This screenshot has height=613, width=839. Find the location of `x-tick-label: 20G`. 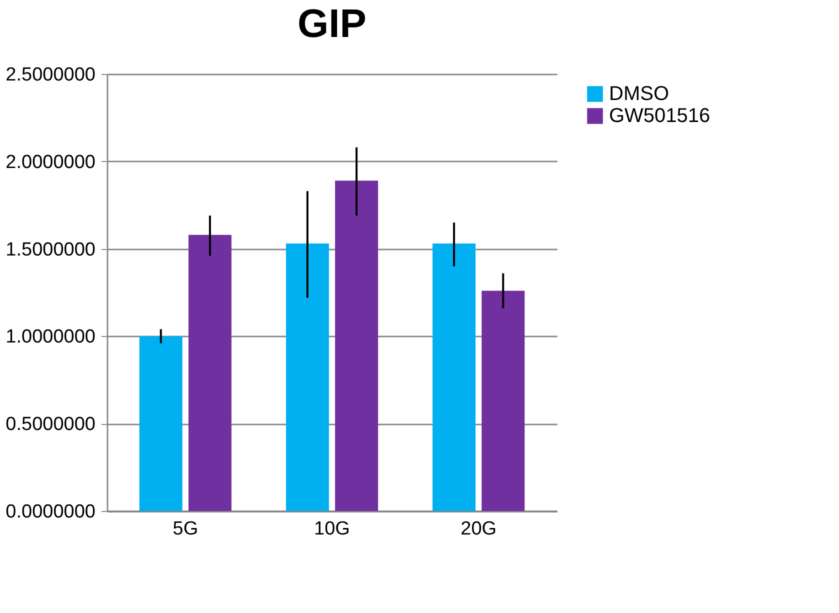

x-tick-label: 20G is located at coordinates (478, 529).